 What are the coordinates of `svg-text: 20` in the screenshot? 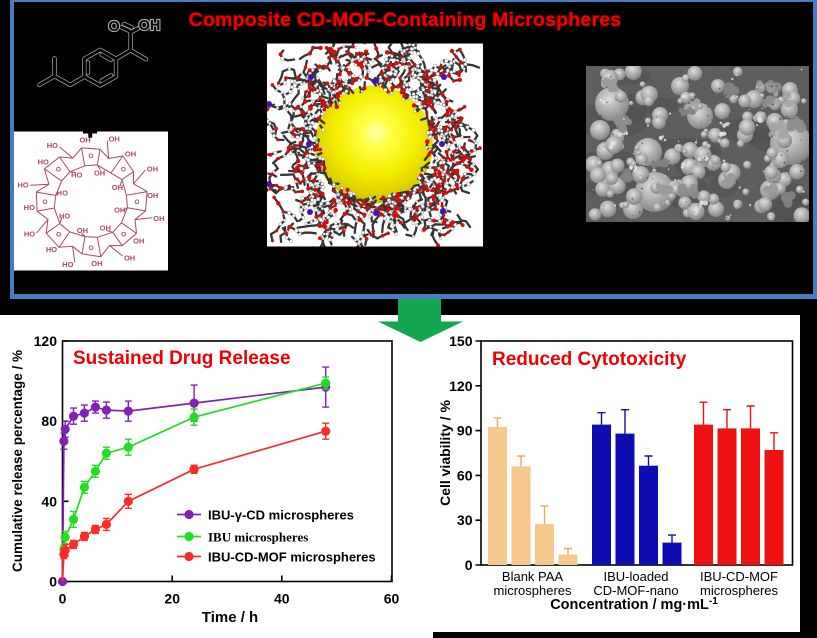 It's located at (172, 599).